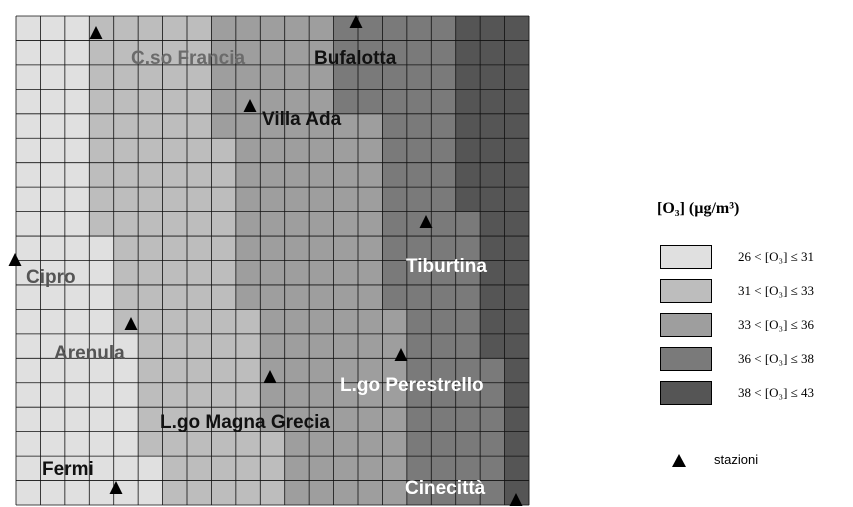  Describe the element at coordinates (245, 422) in the screenshot. I see `place-label: L.go Magna Grecia` at that location.